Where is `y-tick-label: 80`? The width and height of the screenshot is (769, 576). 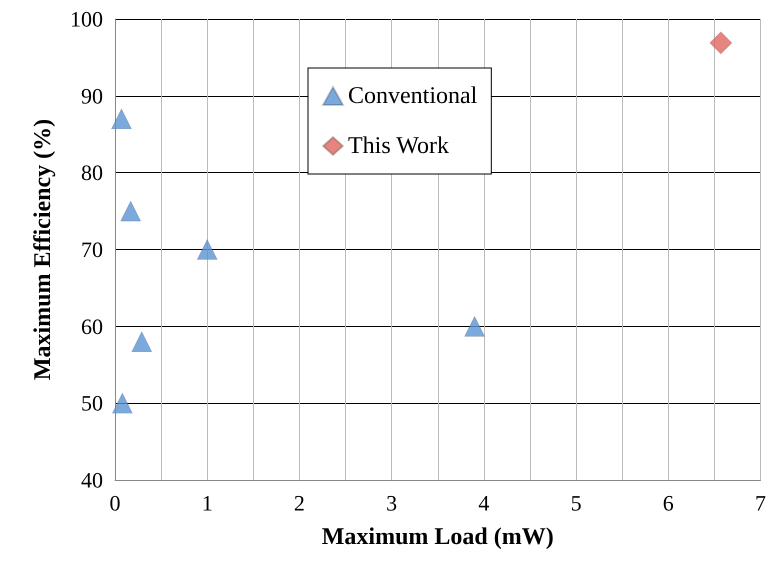 y-tick-label: 80 is located at coordinates (92, 173).